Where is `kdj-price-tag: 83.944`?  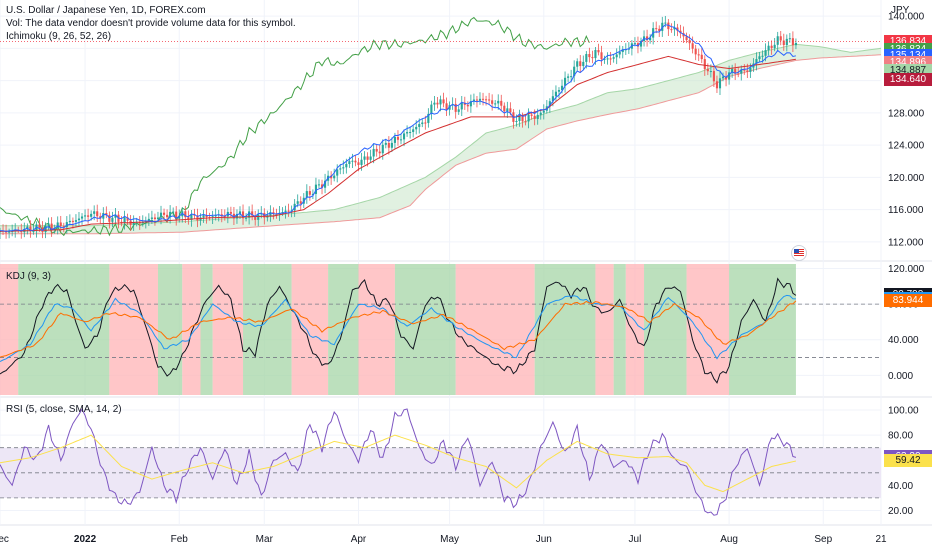
kdj-price-tag: 83.944 is located at coordinates (908, 301).